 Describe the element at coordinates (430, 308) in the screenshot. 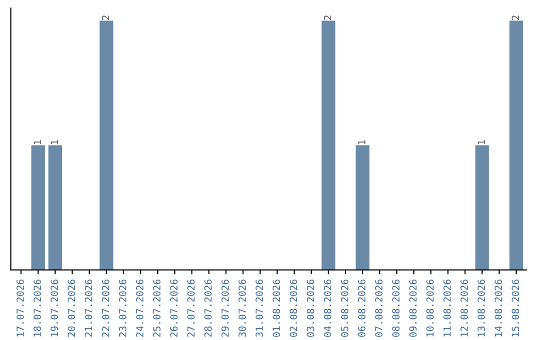

I see `x-tick-label: 10.08.2026` at that location.